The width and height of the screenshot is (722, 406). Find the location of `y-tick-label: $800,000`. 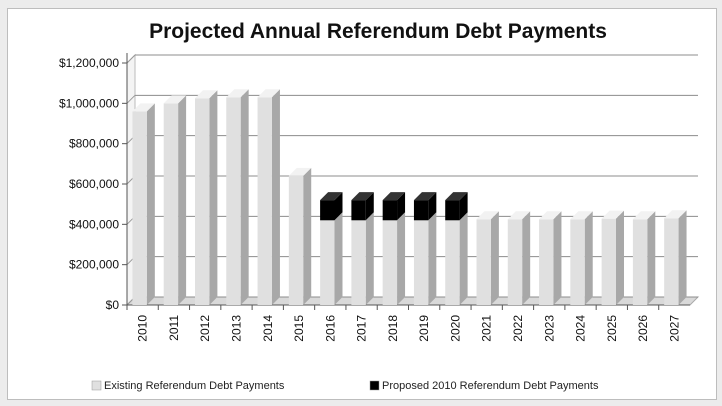

y-tick-label: $800,000 is located at coordinates (94, 144).